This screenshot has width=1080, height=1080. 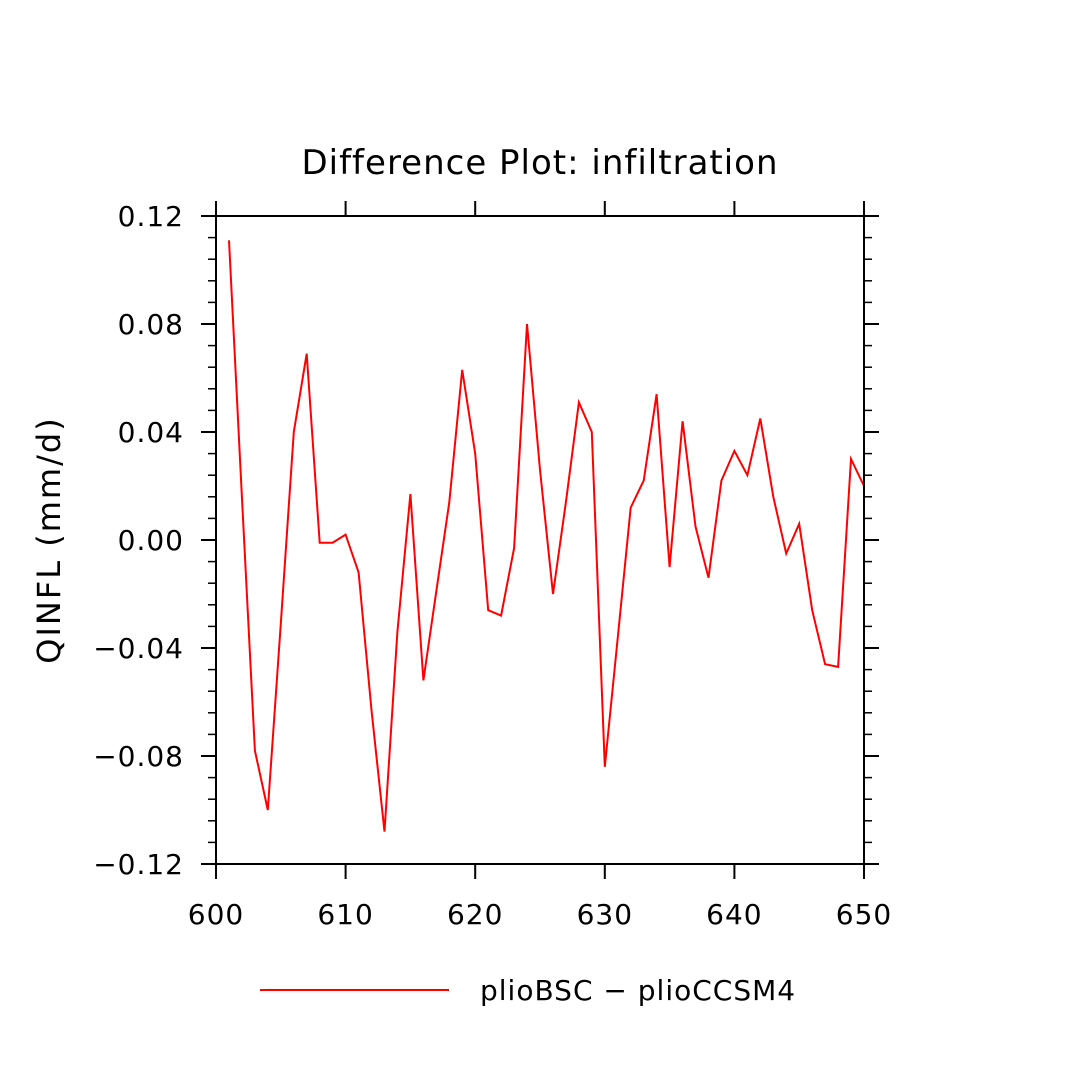 What do you see at coordinates (475, 914) in the screenshot?
I see `x-tick-label: 620` at bounding box center [475, 914].